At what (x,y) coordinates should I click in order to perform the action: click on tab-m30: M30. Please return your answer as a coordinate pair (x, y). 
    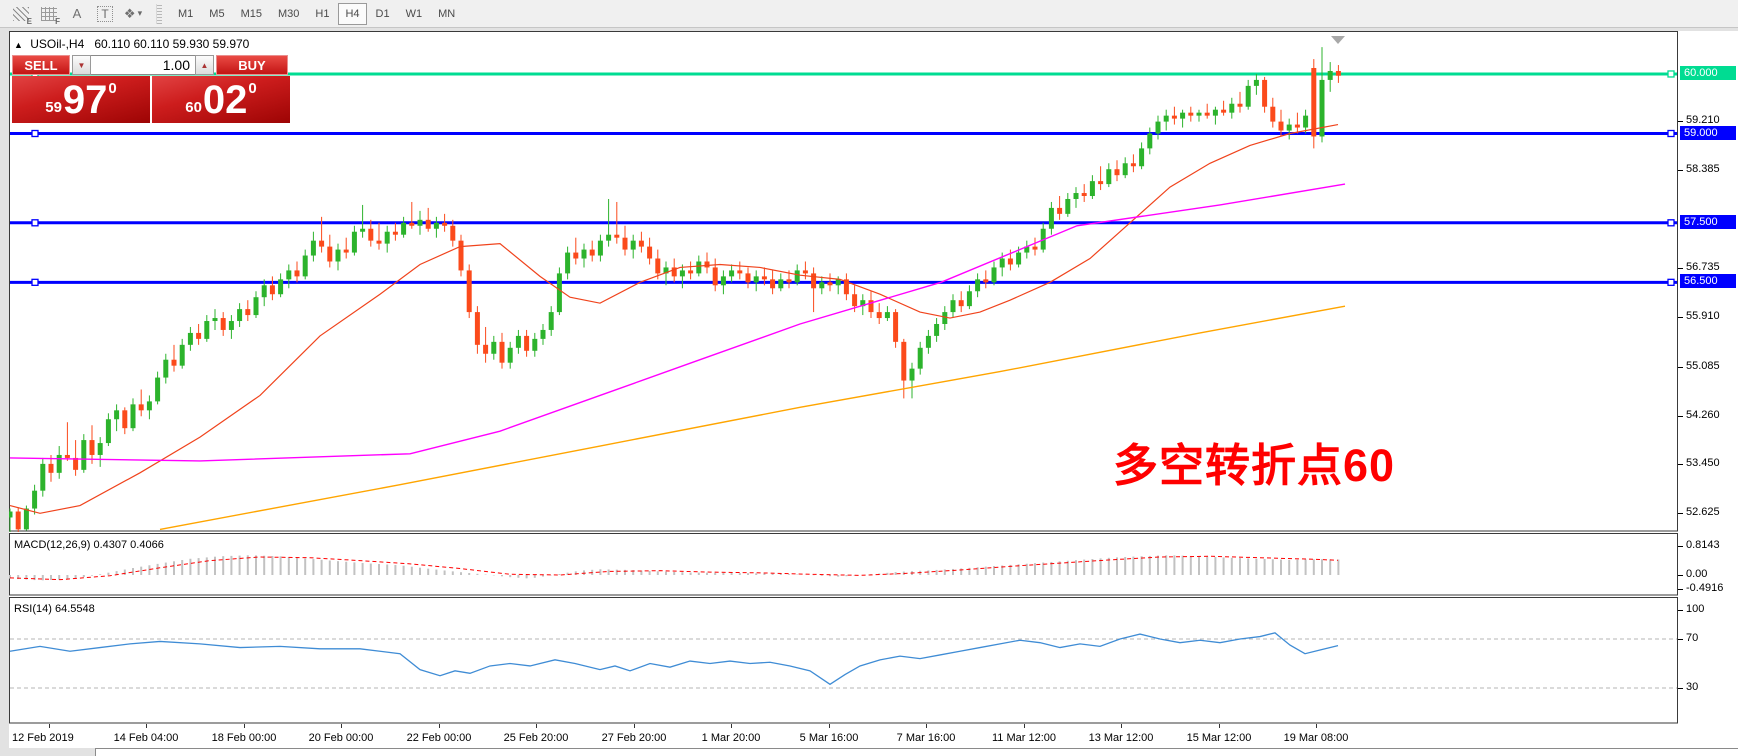
    Looking at the image, I should click on (288, 14).